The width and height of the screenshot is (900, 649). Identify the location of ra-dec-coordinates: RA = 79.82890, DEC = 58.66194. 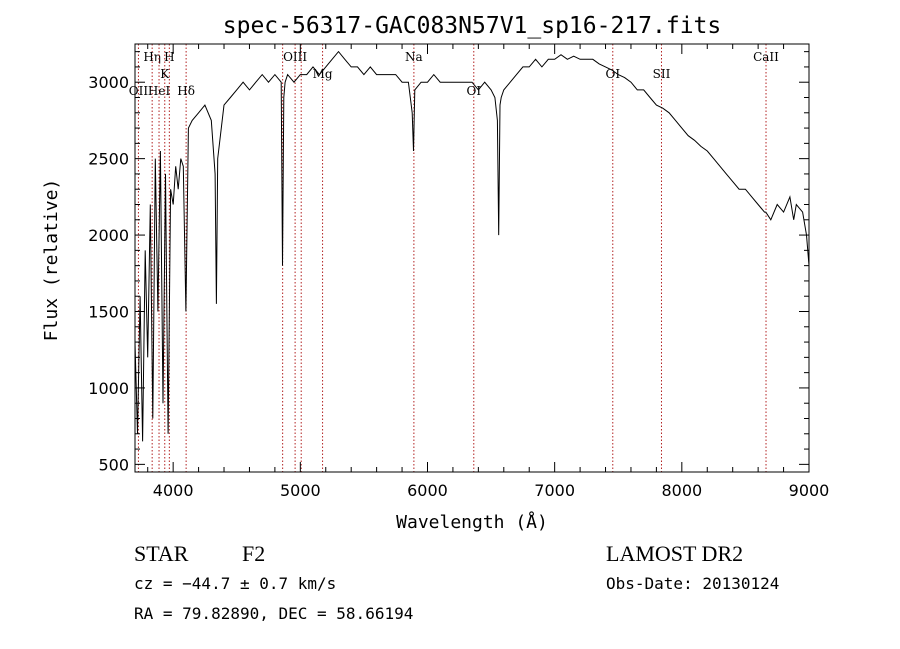
(273, 613).